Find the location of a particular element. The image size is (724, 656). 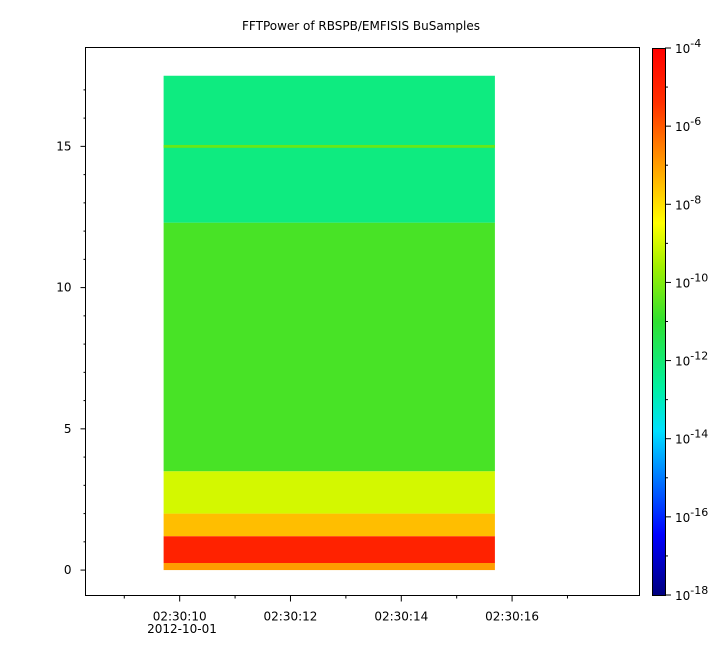

colorbar-tick-label: 10⁻¹⁴ is located at coordinates (691, 437).